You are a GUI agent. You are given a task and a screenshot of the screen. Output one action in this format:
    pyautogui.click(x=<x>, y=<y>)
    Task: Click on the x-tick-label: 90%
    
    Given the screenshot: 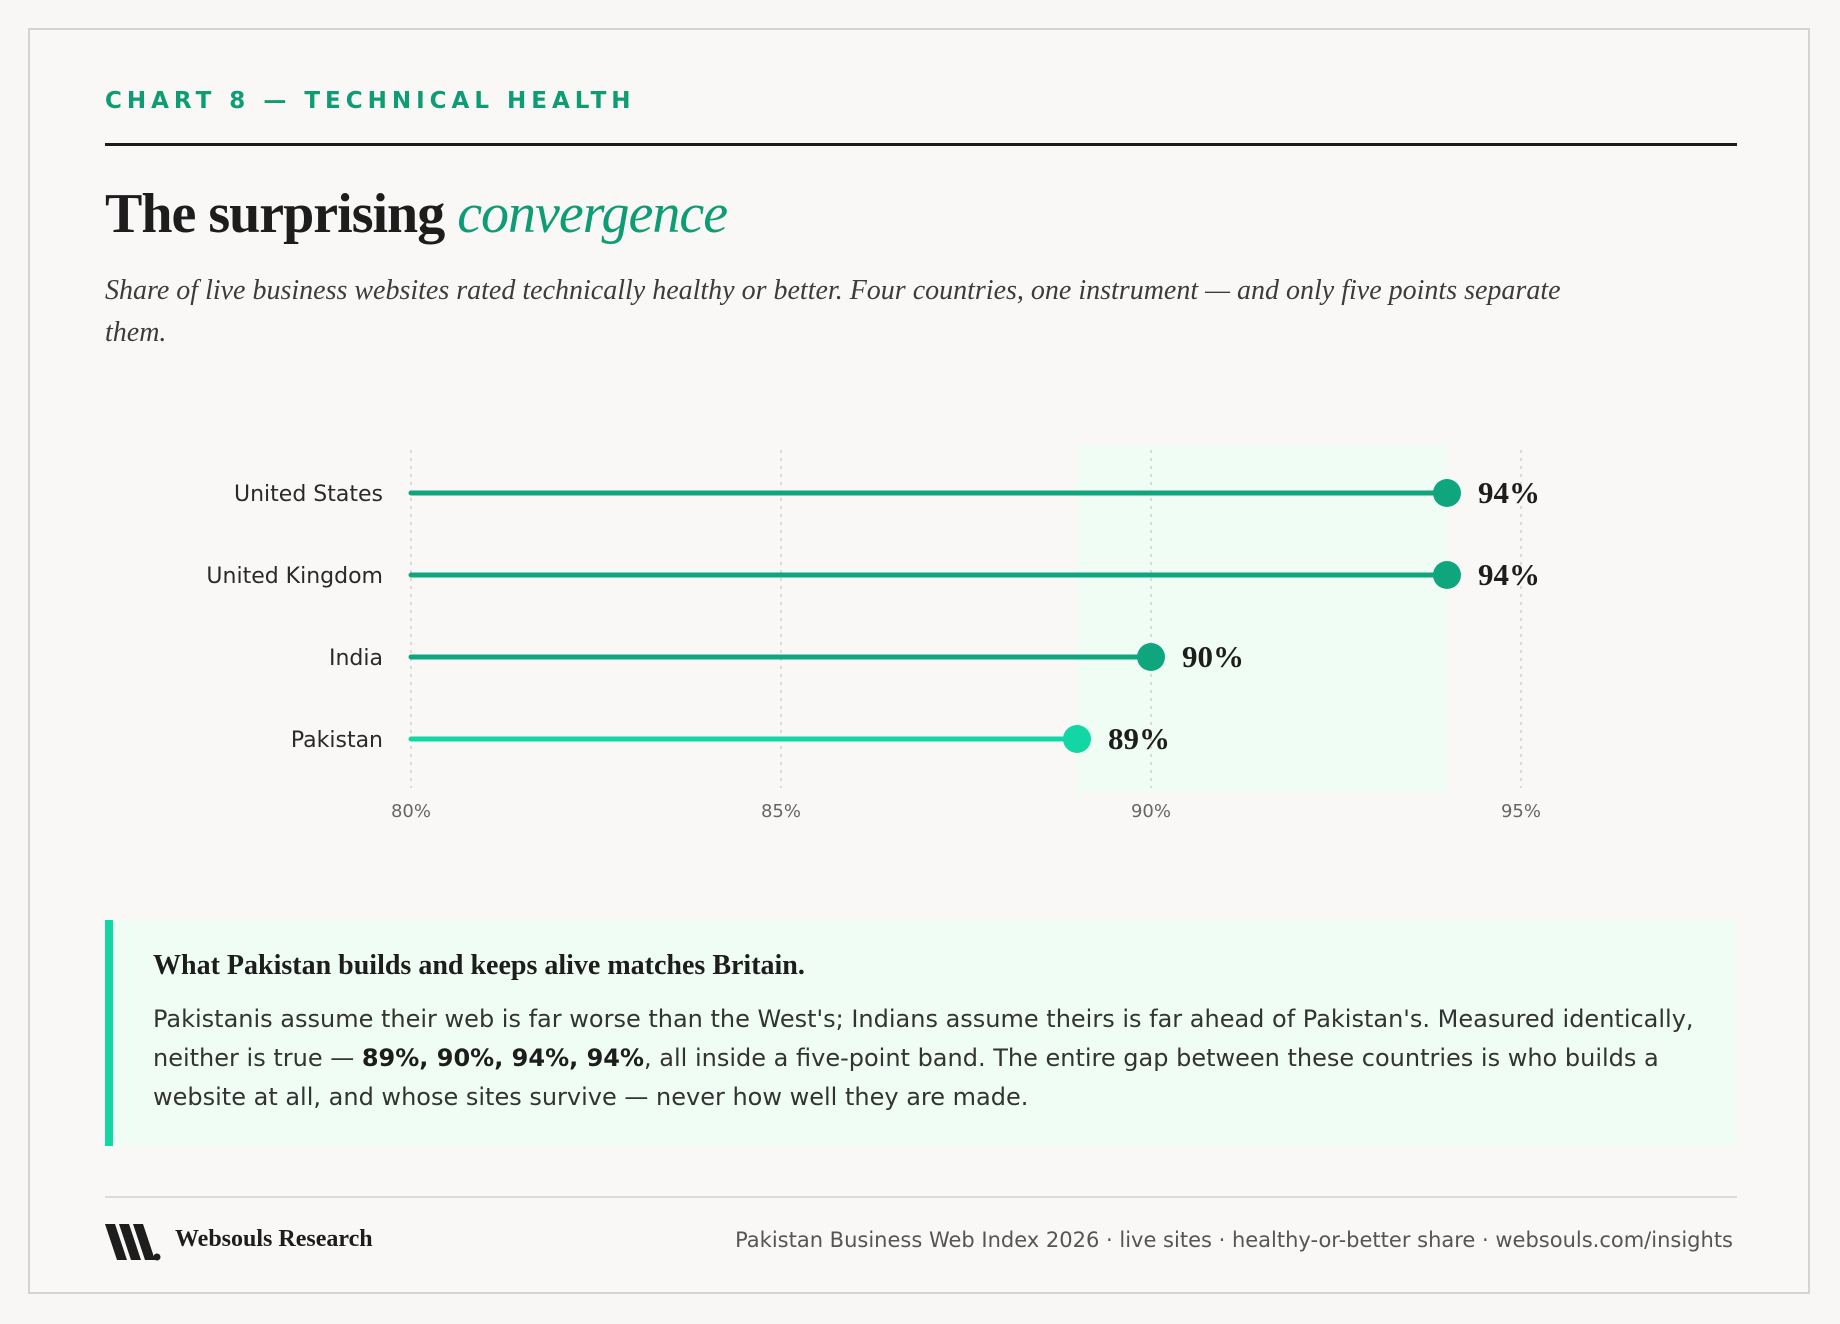 What is the action you would take?
    pyautogui.click(x=1151, y=811)
    